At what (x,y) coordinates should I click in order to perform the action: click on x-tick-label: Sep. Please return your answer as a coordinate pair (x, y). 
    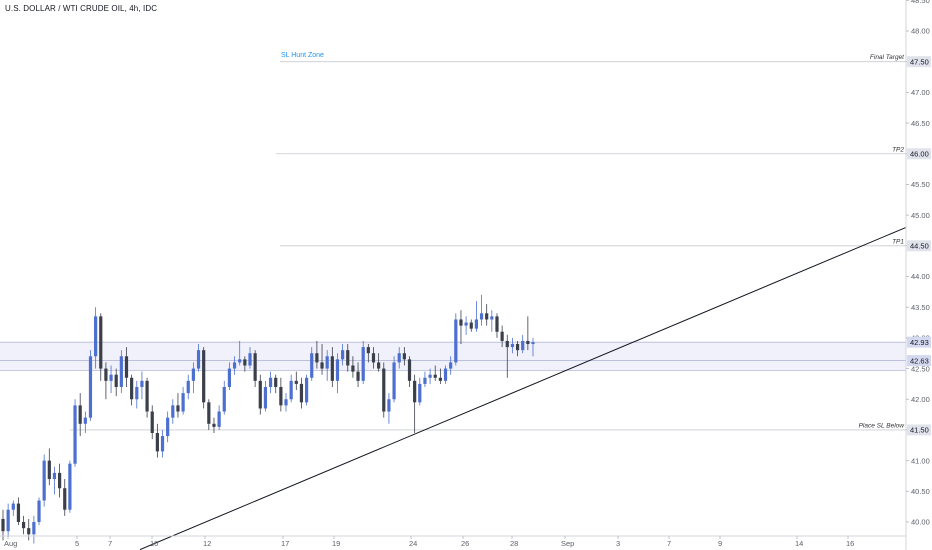
    Looking at the image, I should click on (567, 543).